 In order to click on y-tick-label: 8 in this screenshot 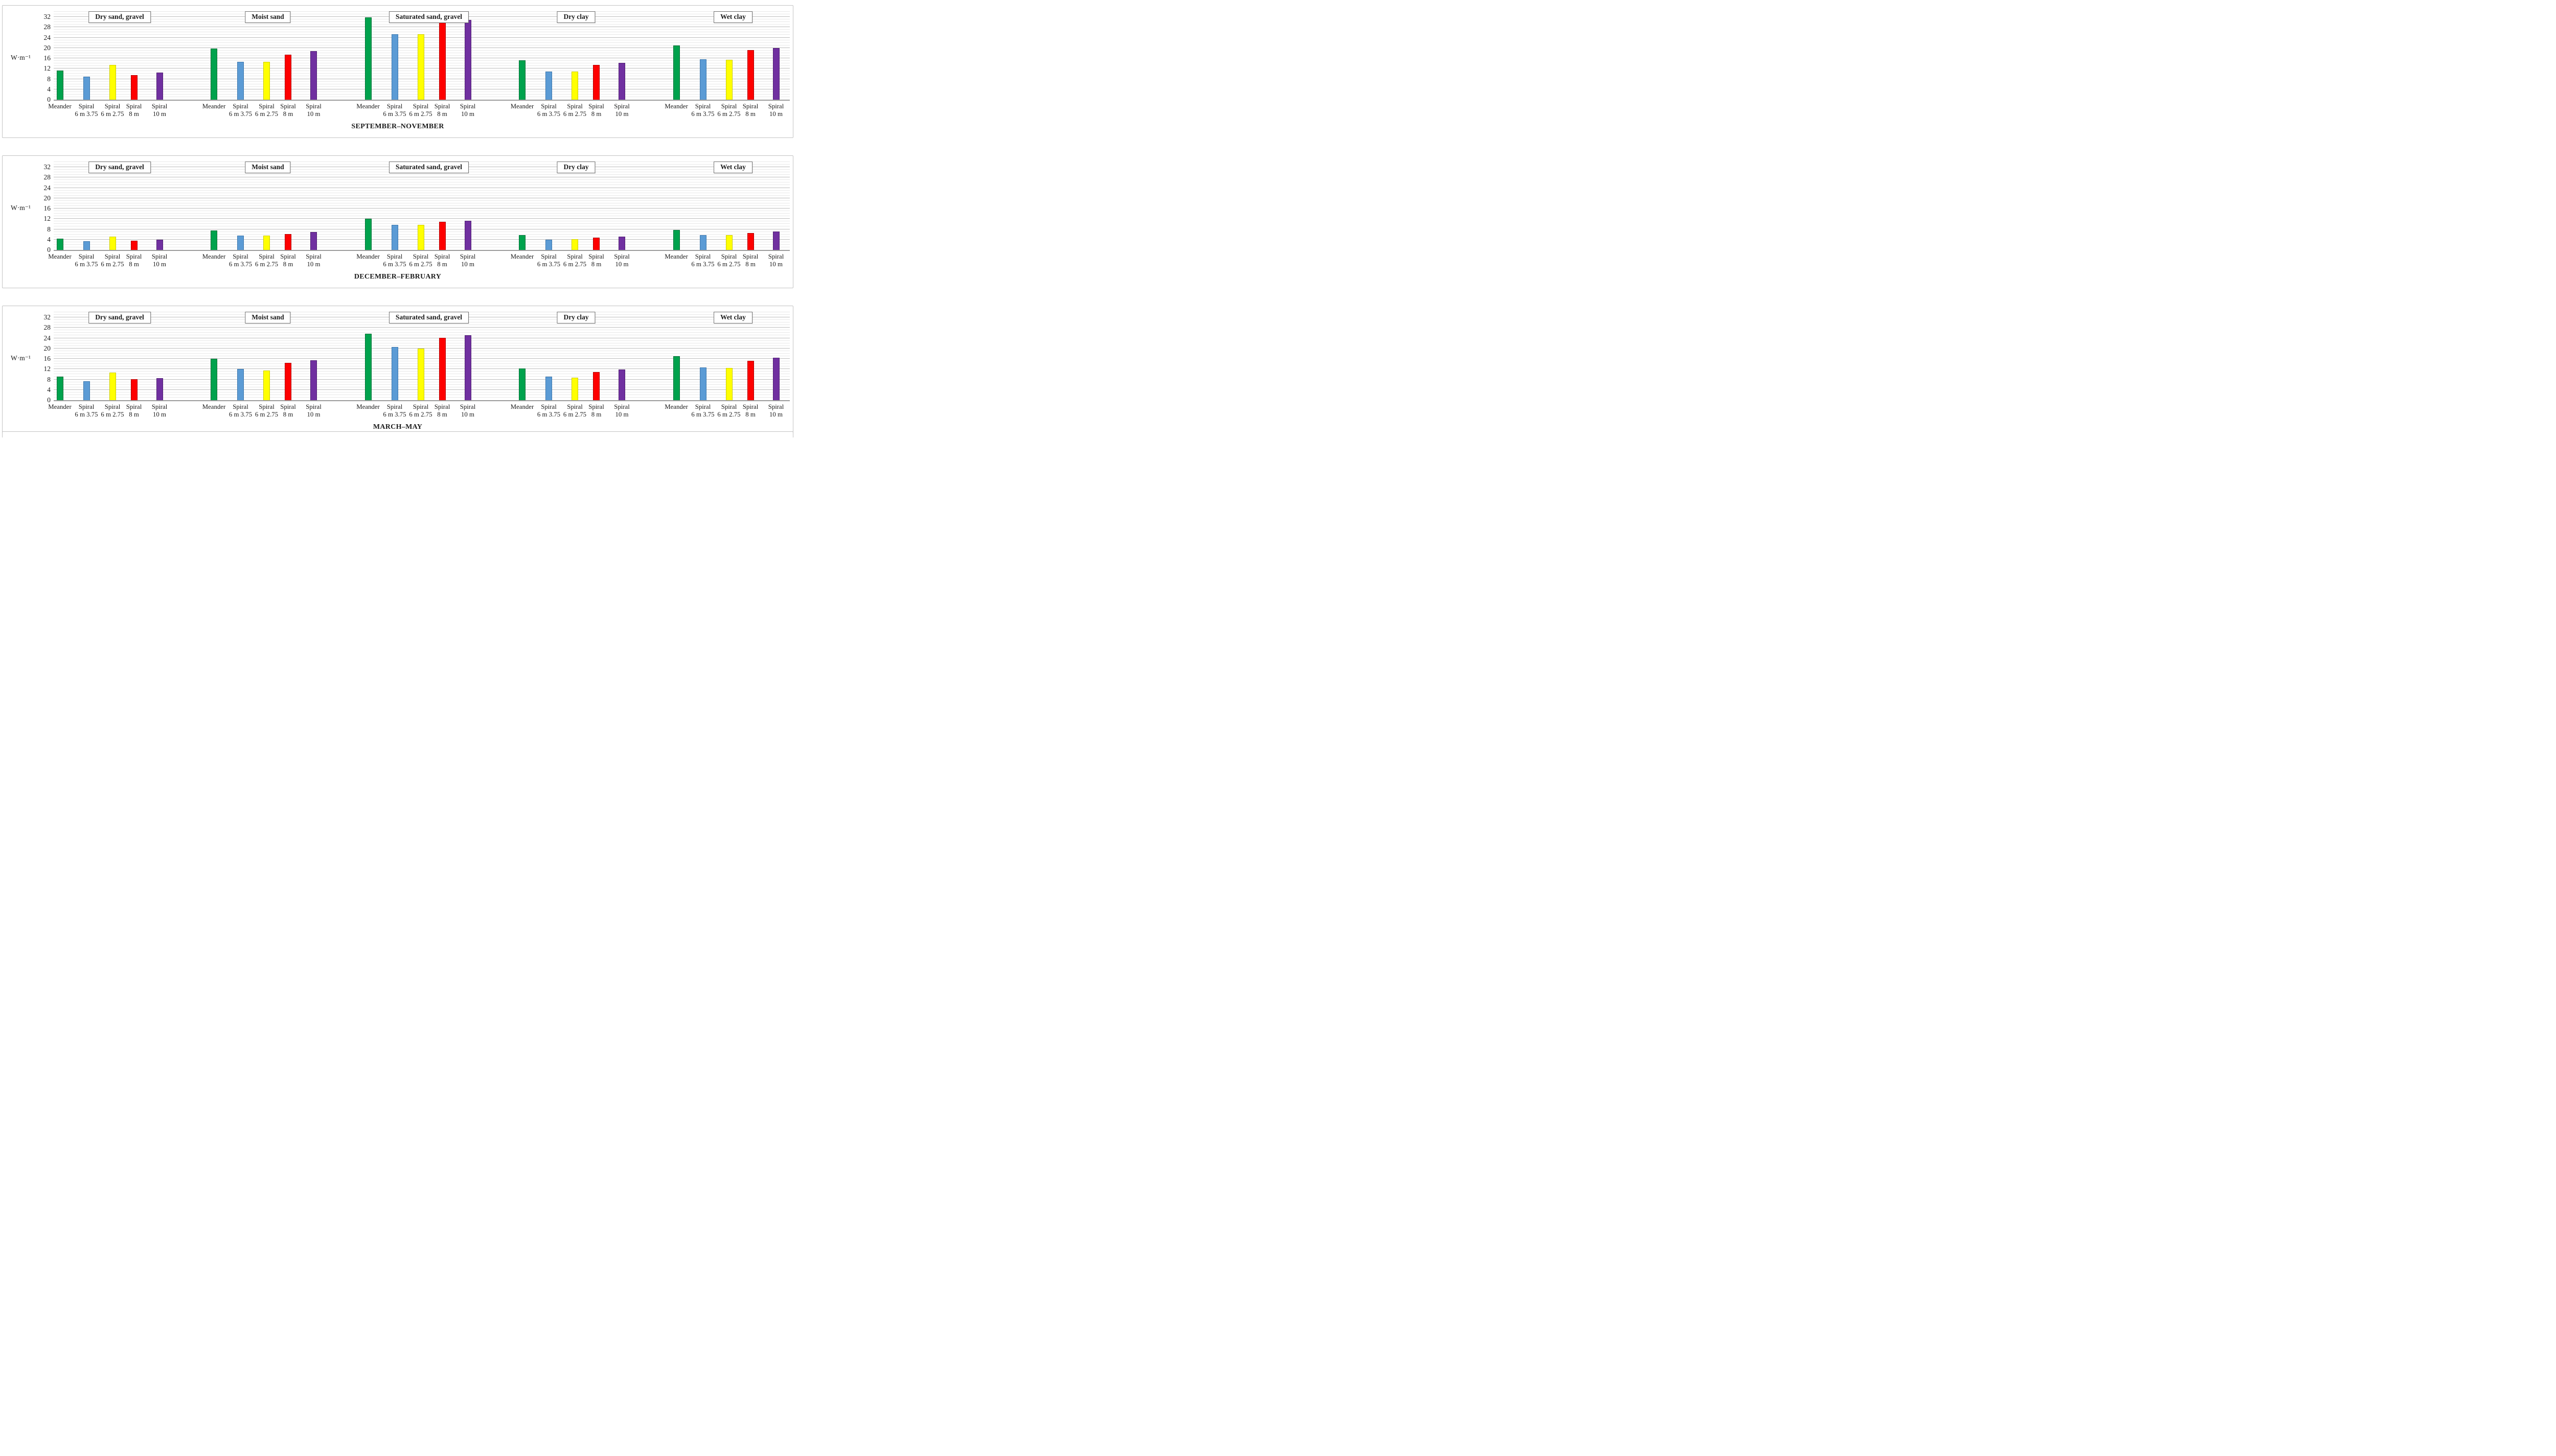, I will do `click(49, 229)`.